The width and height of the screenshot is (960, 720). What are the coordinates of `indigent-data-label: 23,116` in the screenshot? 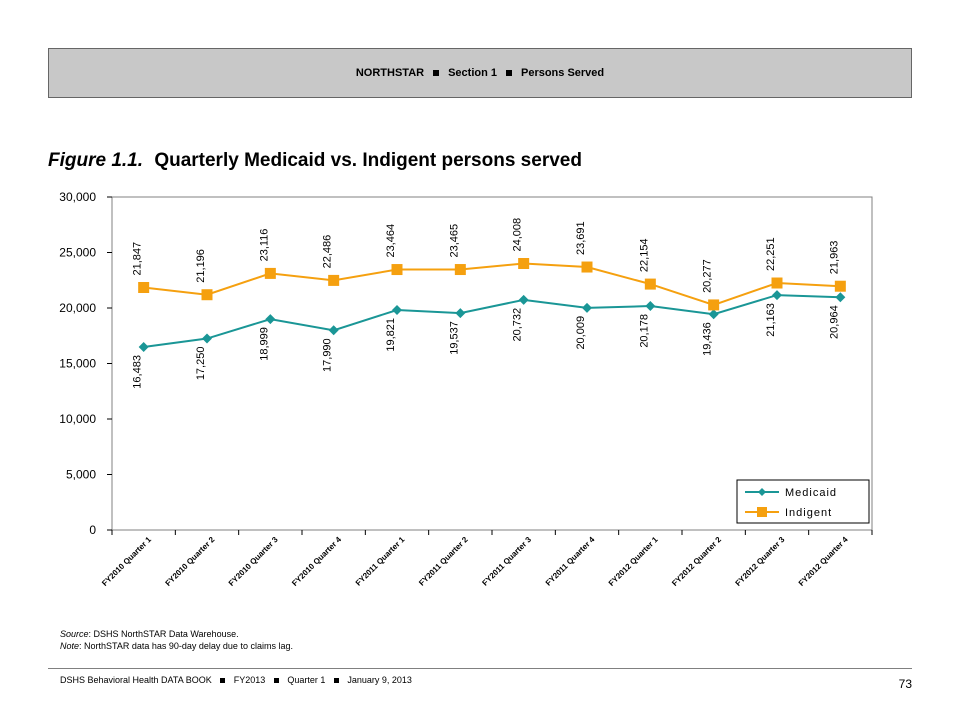 It's located at (264, 245).